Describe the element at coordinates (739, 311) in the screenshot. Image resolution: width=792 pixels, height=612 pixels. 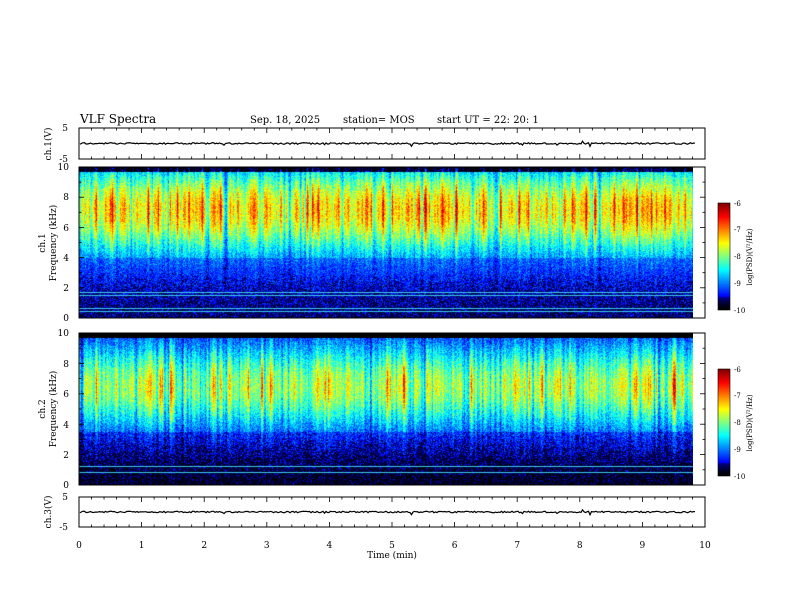
I see `ch1-cb-tick-10: -10` at that location.